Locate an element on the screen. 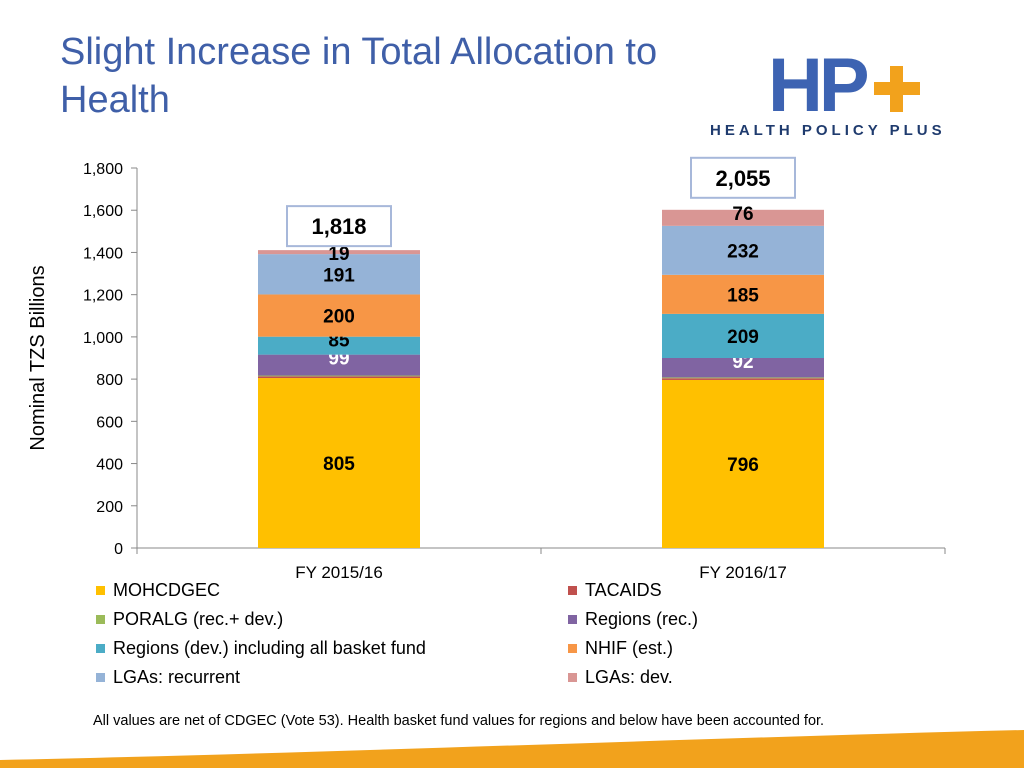 Image resolution: width=1024 pixels, height=768 pixels. y-tick-label: 600 is located at coordinates (109, 422).